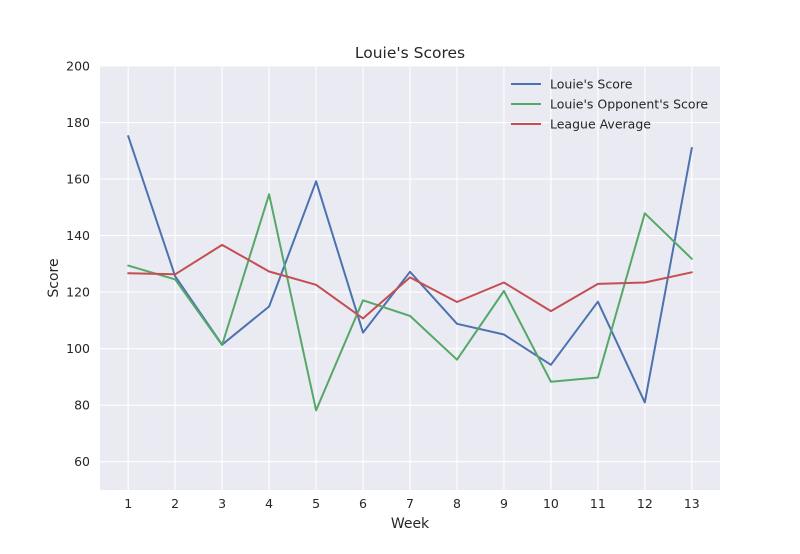 This screenshot has width=800, height=554. I want to click on x-tick-label: 8, so click(457, 503).